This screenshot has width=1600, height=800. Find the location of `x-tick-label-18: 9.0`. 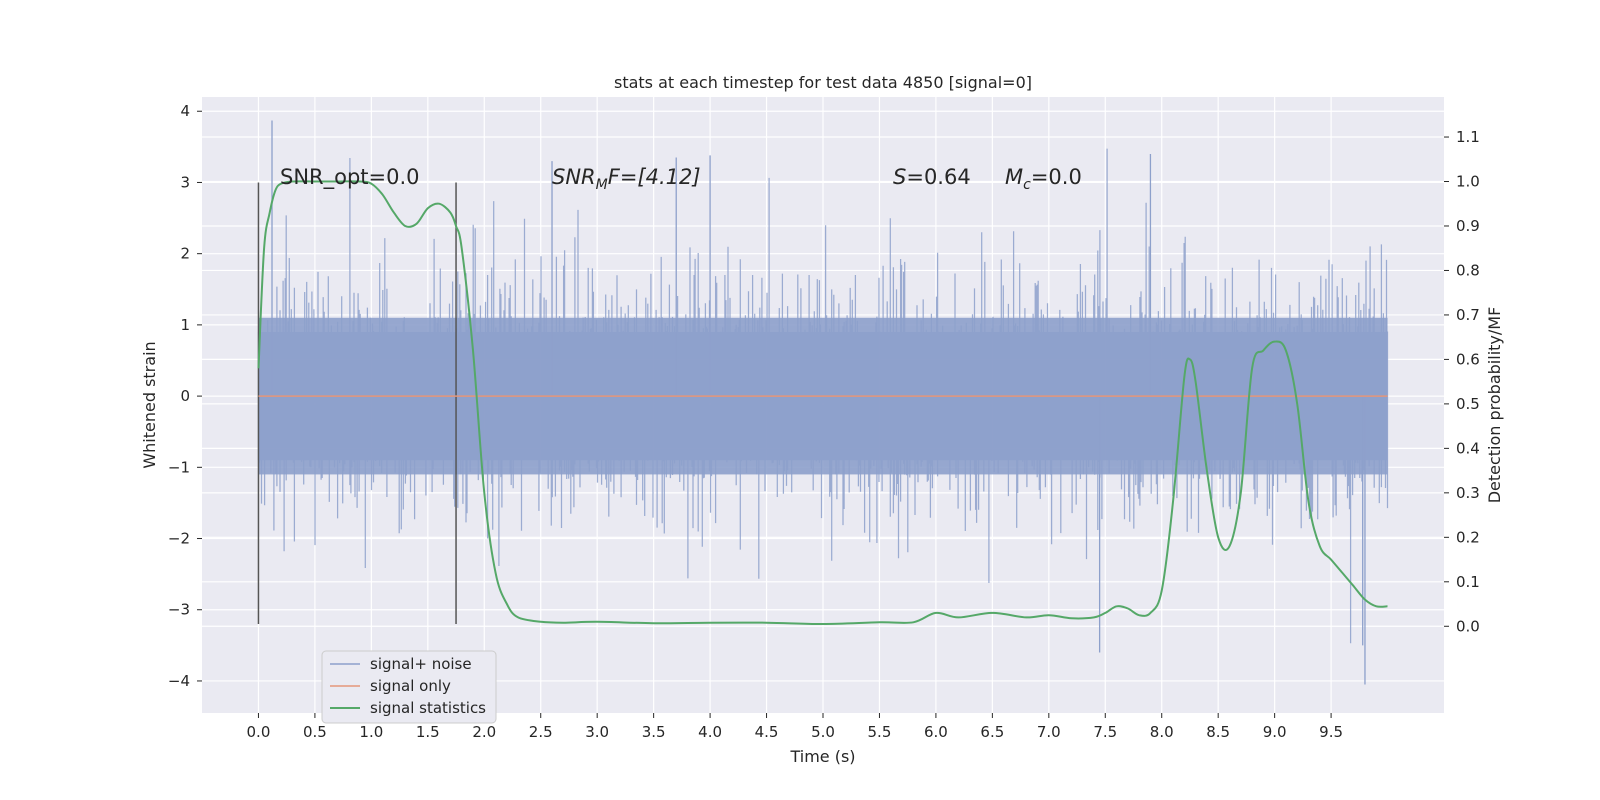

x-tick-label-18: 9.0 is located at coordinates (1275, 732).